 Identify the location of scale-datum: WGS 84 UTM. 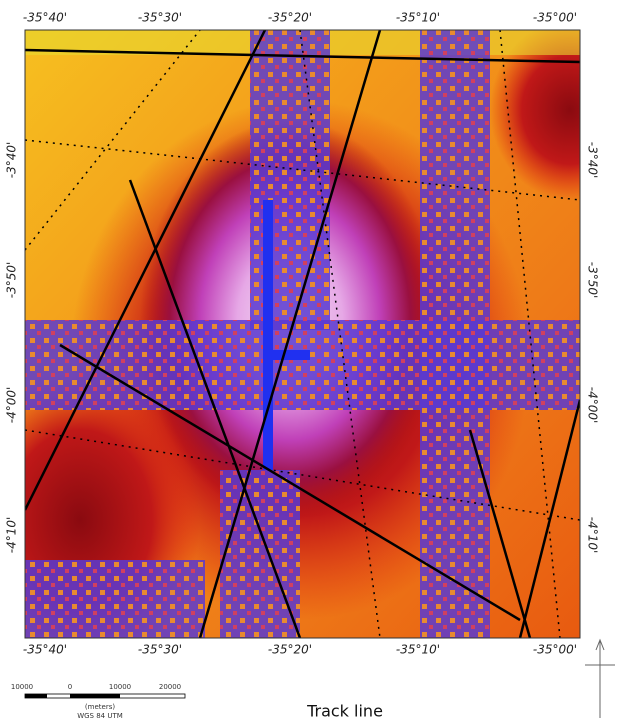
(100, 716).